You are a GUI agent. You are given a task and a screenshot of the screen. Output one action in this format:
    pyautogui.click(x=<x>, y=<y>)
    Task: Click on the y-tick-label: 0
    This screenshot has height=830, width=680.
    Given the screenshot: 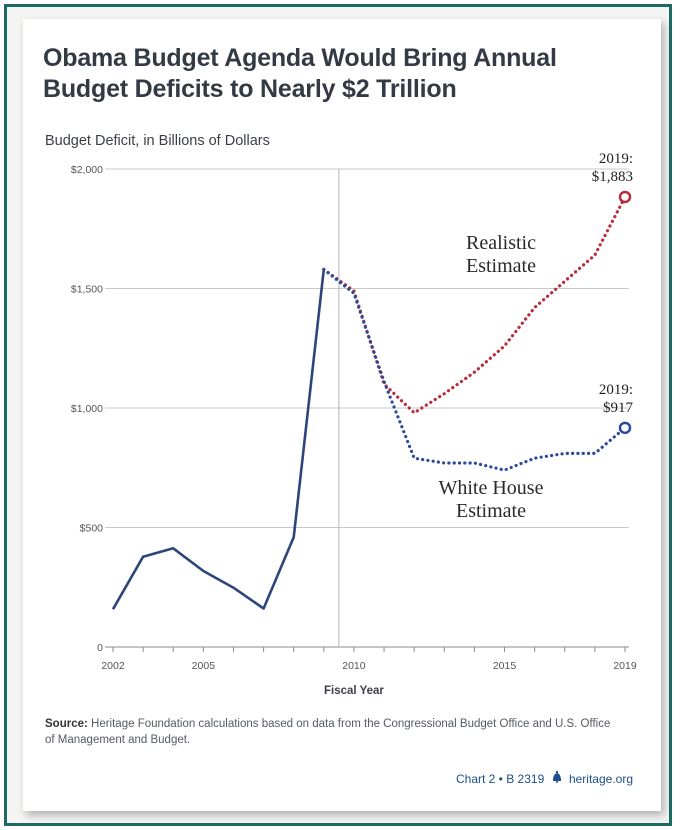 What is the action you would take?
    pyautogui.click(x=100, y=648)
    